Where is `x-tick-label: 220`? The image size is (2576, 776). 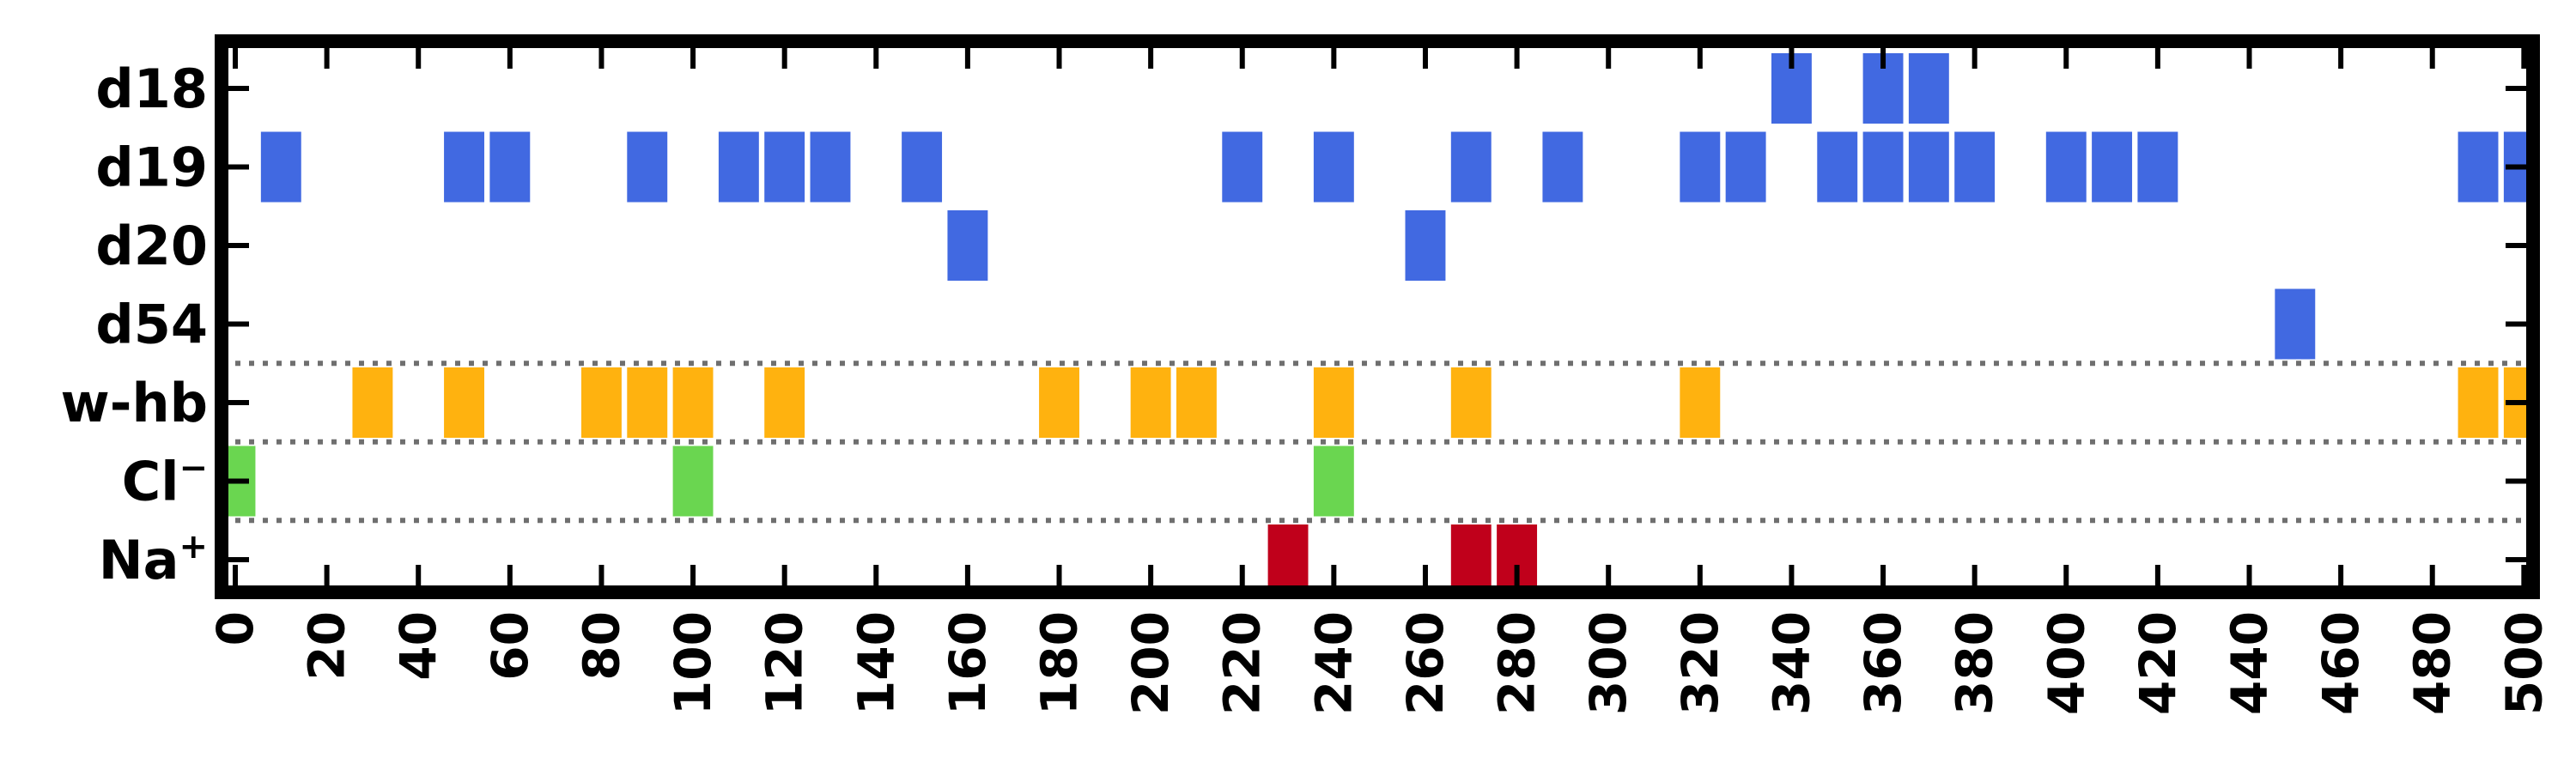
x-tick-label: 220 is located at coordinates (1243, 663).